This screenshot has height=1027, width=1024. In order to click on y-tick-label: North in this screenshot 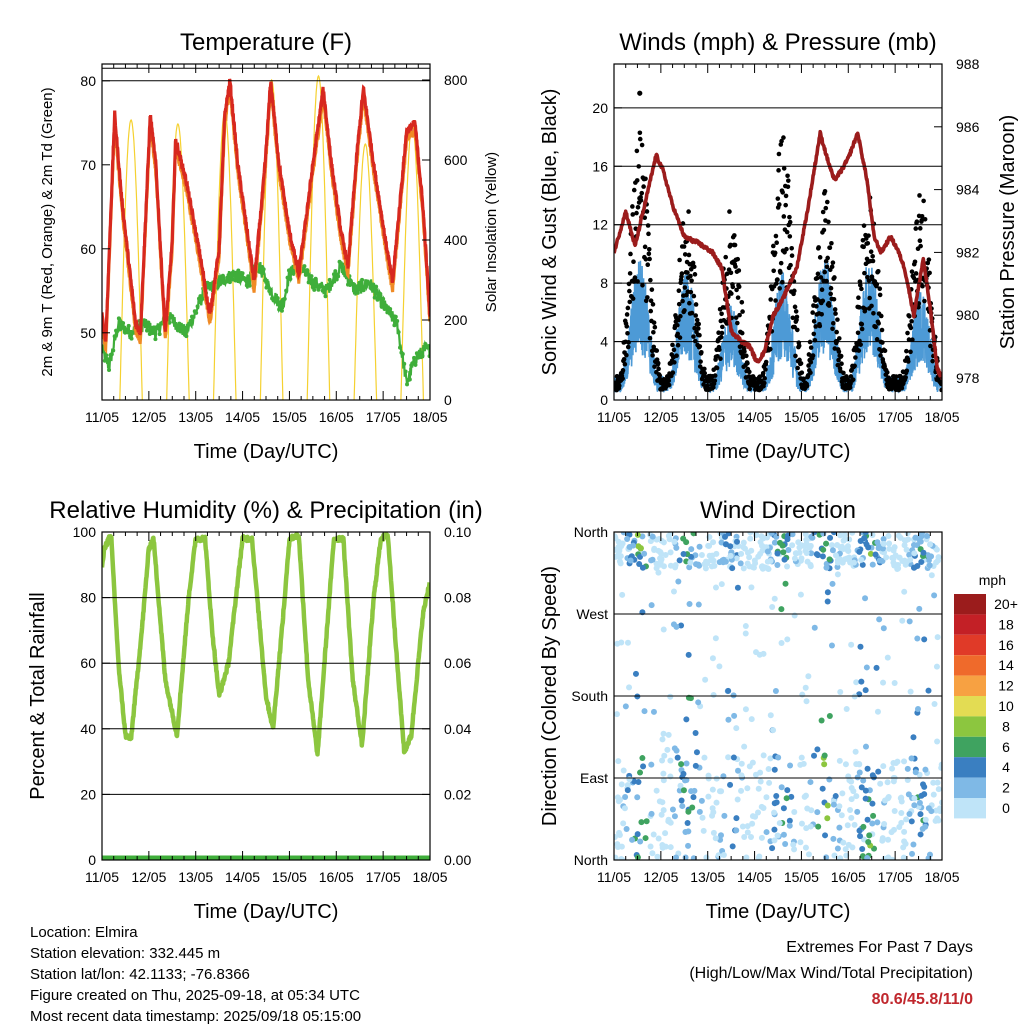, I will do `click(591, 532)`.